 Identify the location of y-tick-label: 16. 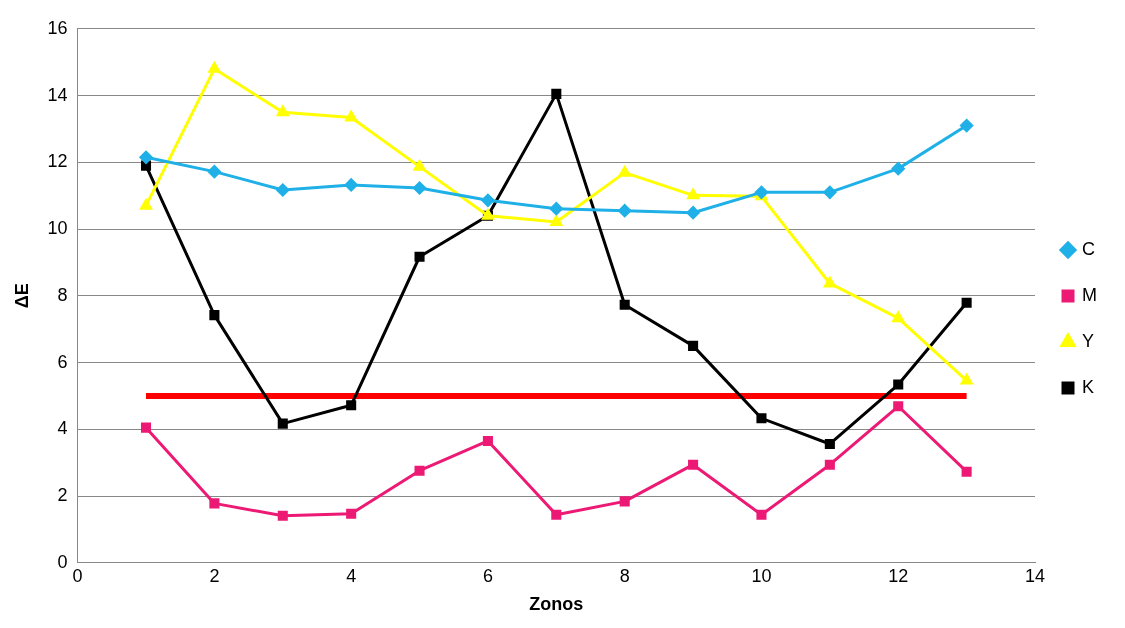
(57, 27).